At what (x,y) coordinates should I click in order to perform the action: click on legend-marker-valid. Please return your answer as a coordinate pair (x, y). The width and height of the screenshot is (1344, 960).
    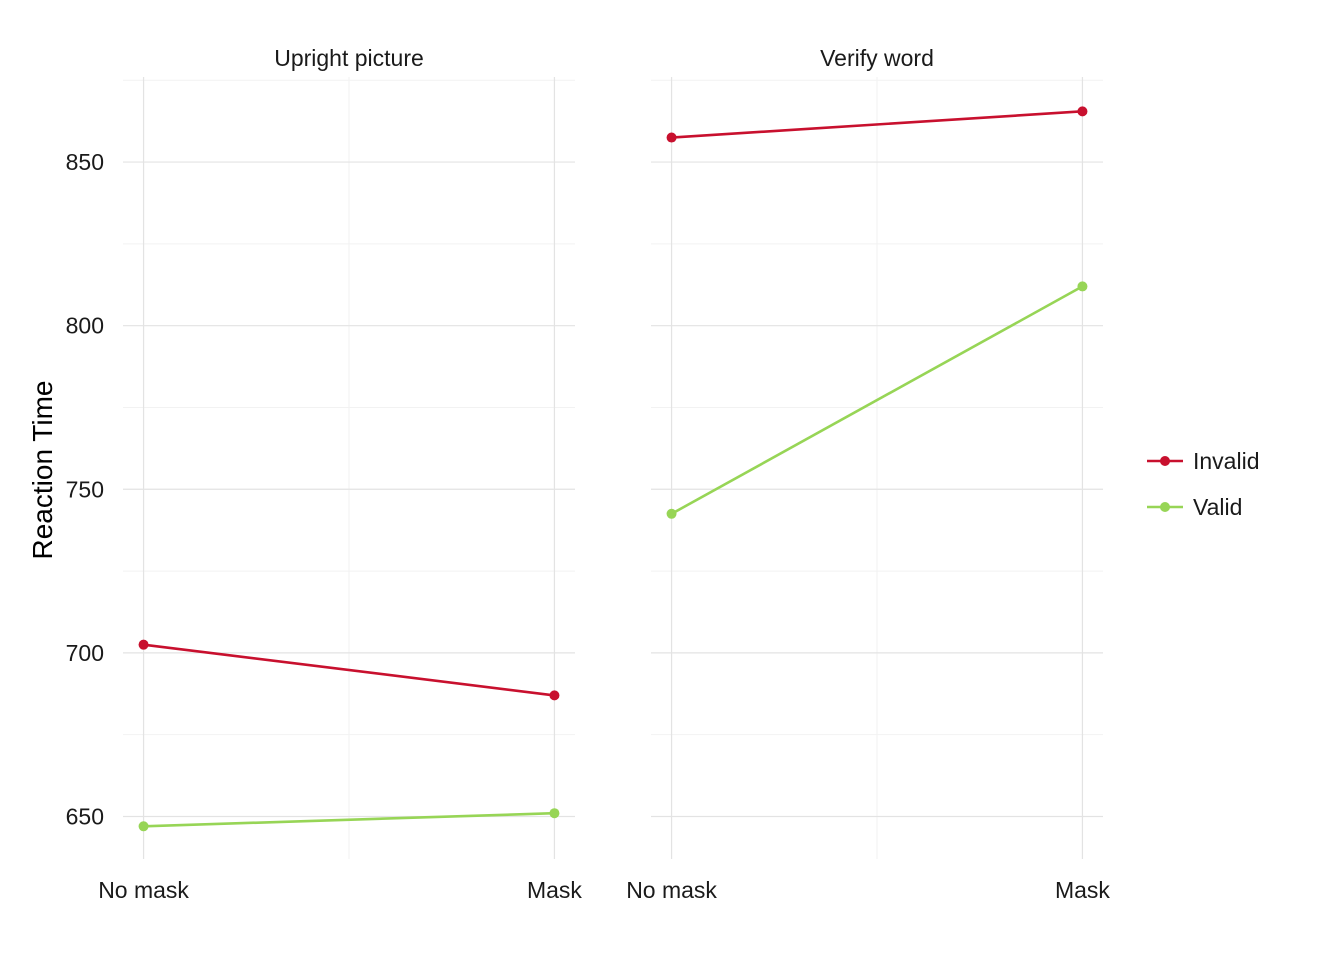
    Looking at the image, I should click on (1165, 507).